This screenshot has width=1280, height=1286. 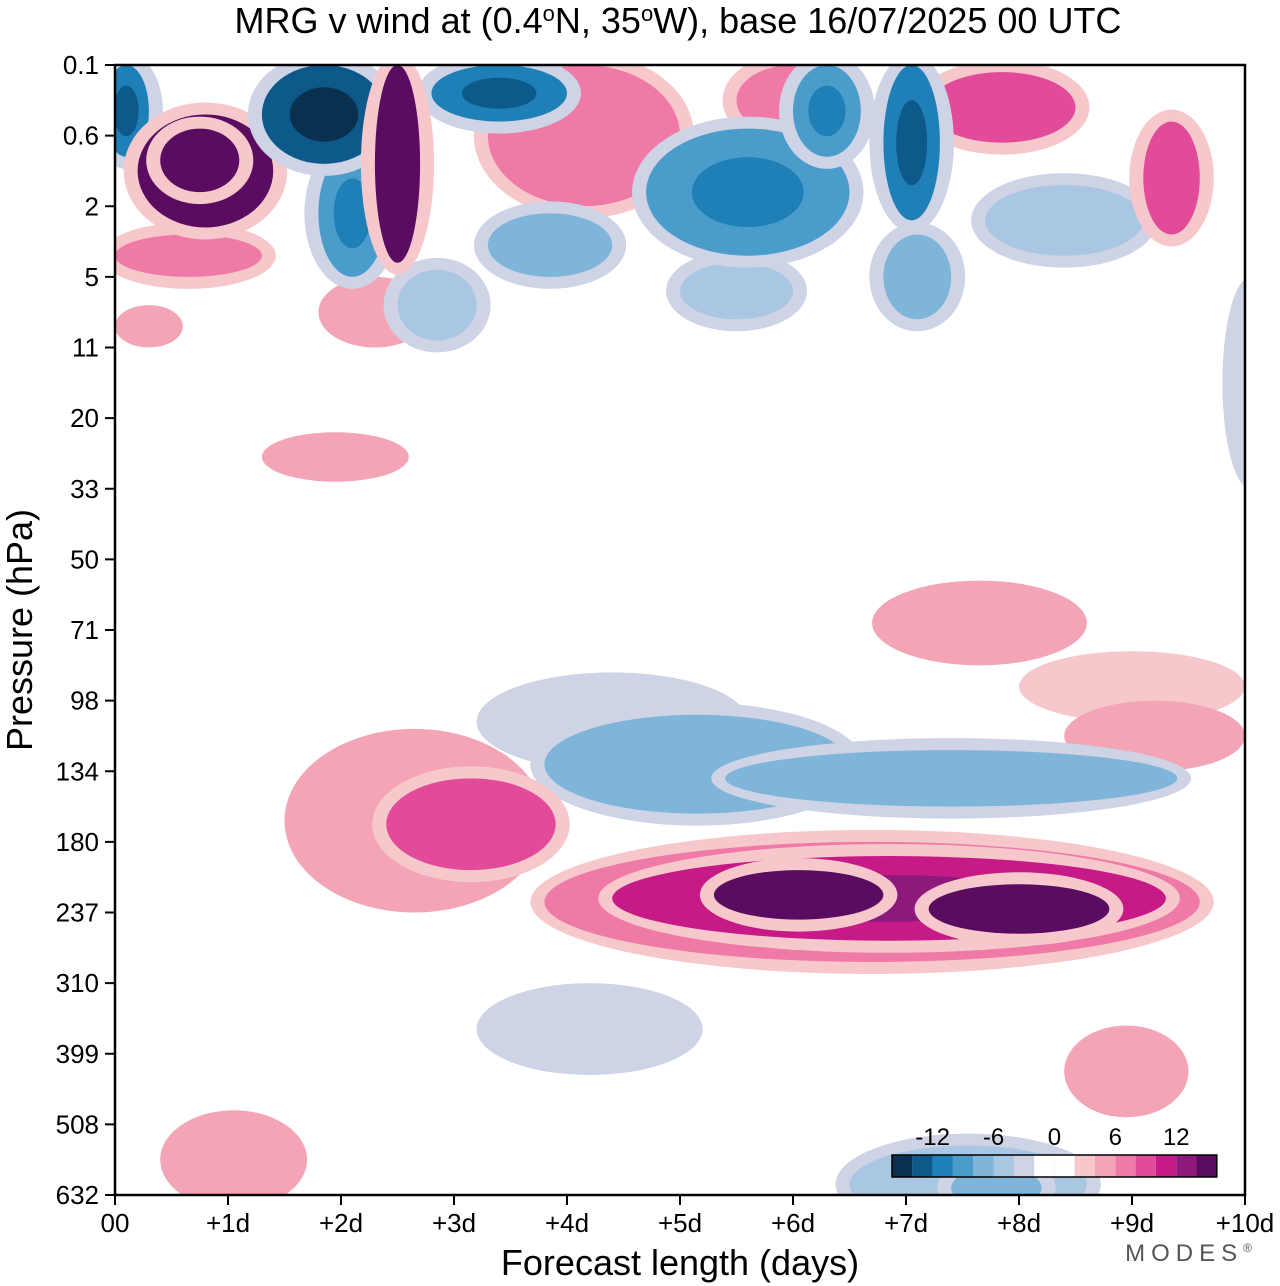 What do you see at coordinates (77, 842) in the screenshot?
I see `y-tick-label: 180` at bounding box center [77, 842].